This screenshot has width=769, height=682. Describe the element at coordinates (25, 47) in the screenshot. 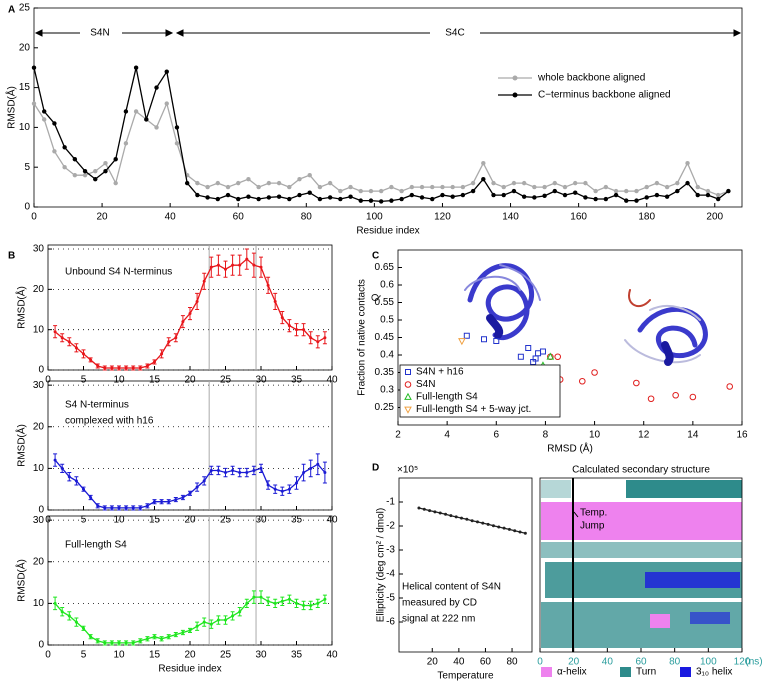

I see `y-tick-label: 20` at that location.